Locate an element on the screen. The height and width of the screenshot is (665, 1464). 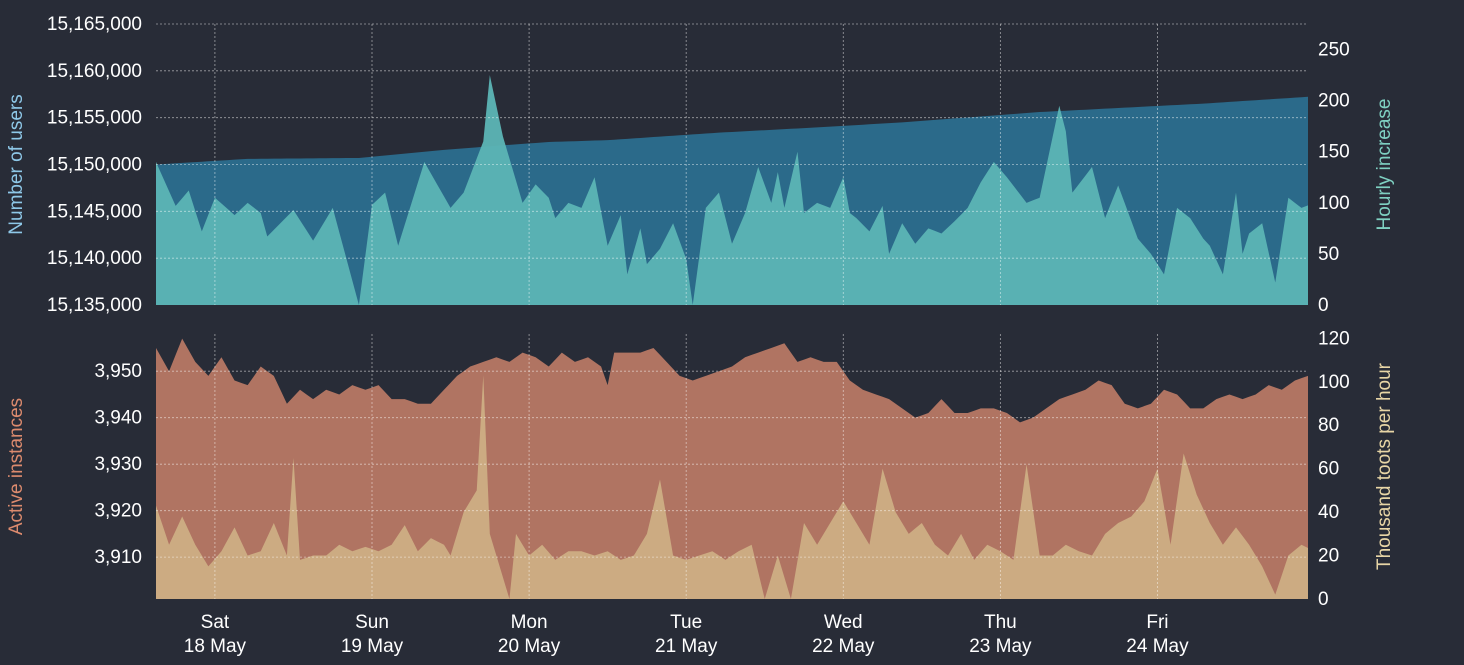
bottom-left-axis-title: Active instances is located at coordinates (16, 466).